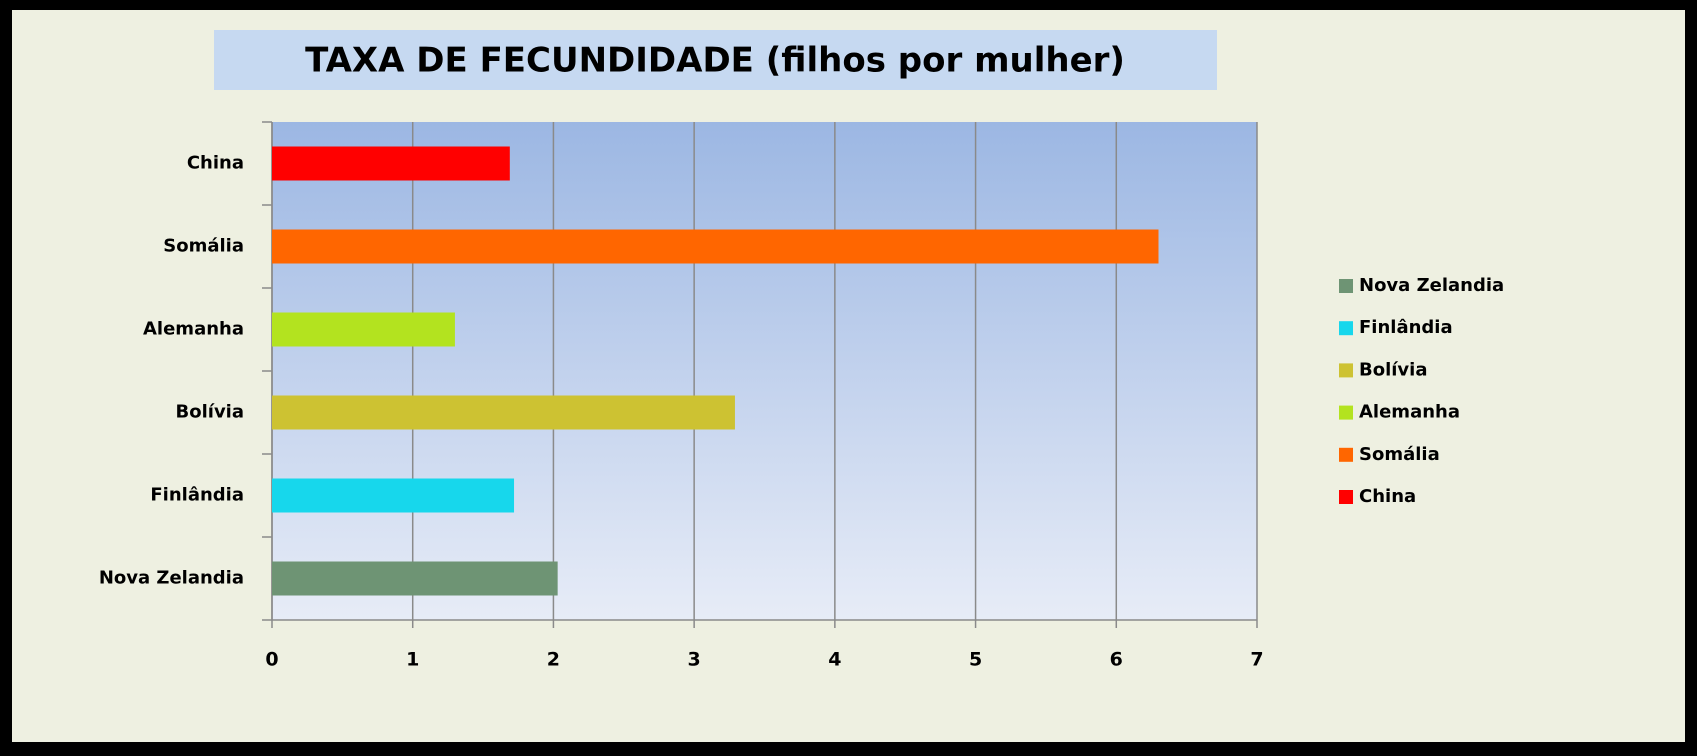 The width and height of the screenshot is (1697, 756). I want to click on x-tick-label: 1, so click(412, 660).